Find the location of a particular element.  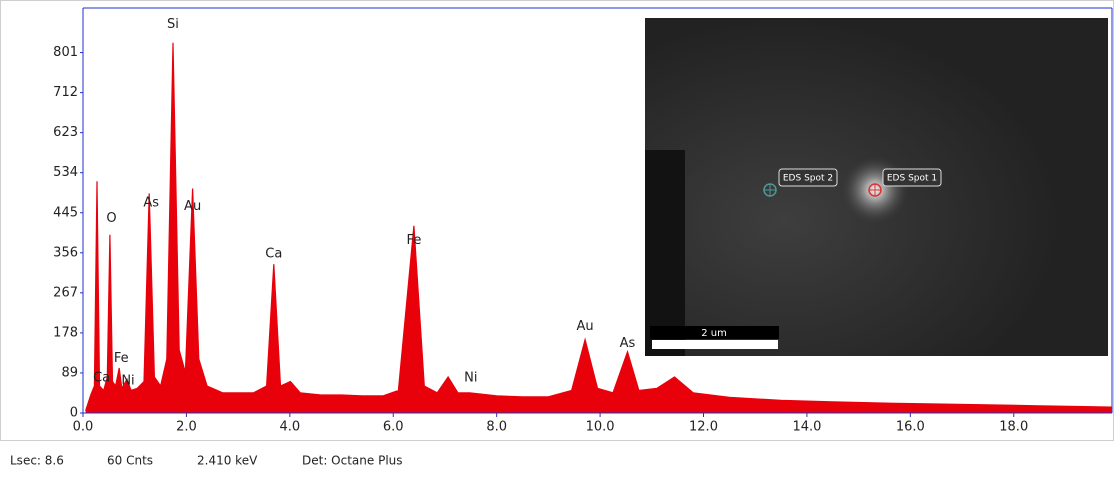

spot-2-cross is located at coordinates (770, 190).